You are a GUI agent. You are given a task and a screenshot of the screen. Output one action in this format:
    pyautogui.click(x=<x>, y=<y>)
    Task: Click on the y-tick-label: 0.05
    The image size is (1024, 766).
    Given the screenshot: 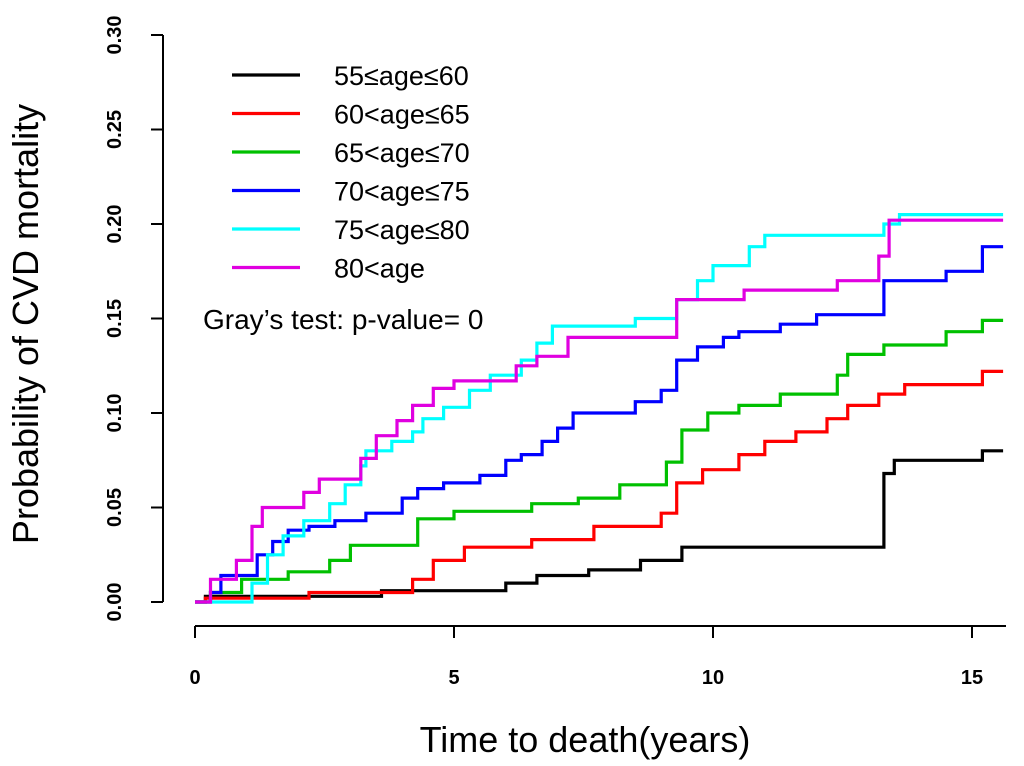 What is the action you would take?
    pyautogui.click(x=115, y=507)
    